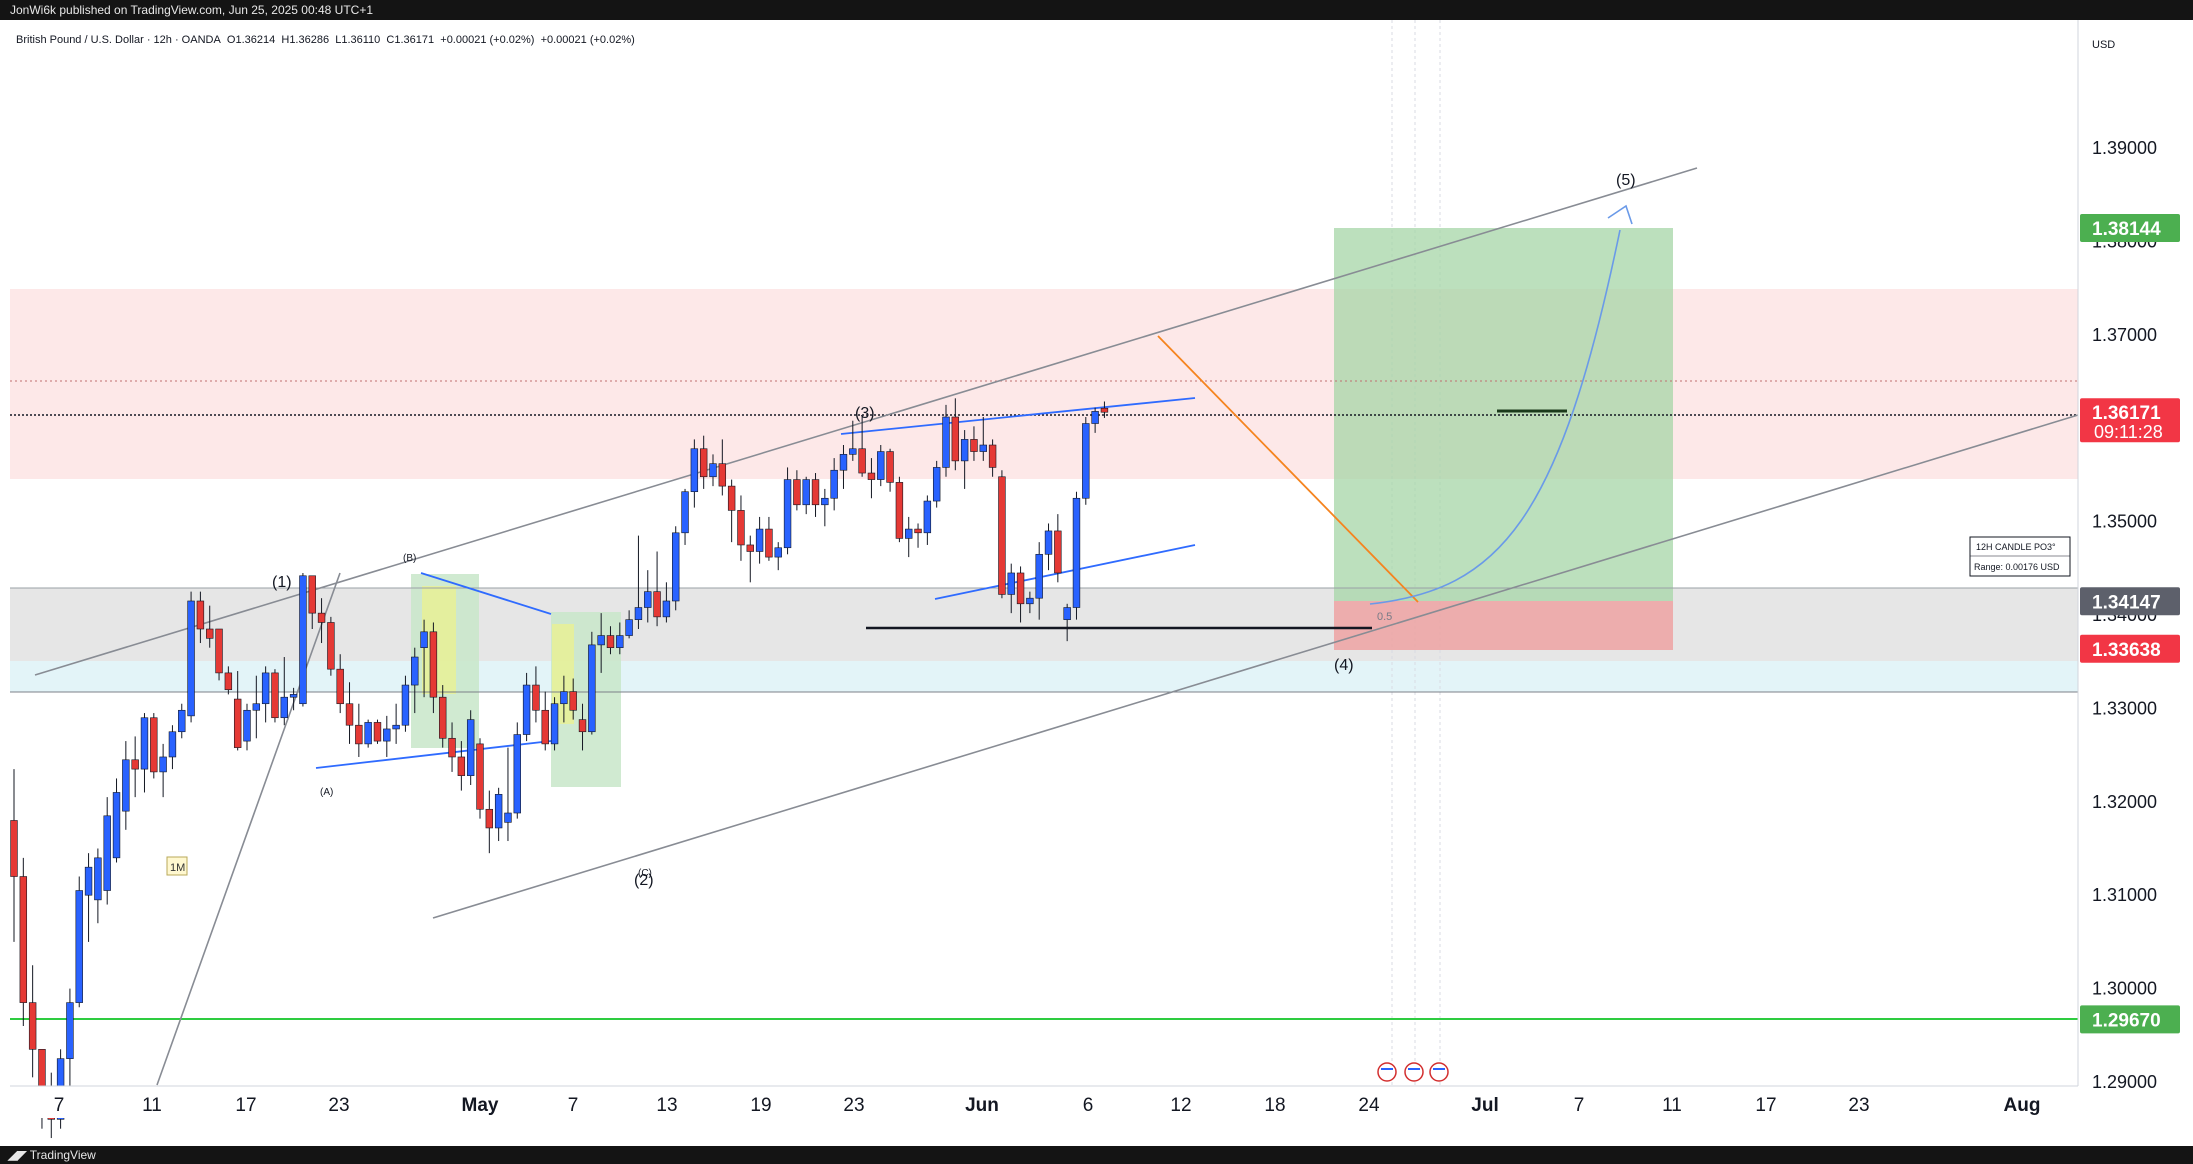 The height and width of the screenshot is (1164, 2193). I want to click on x-tick-label: 6, so click(1088, 1105).